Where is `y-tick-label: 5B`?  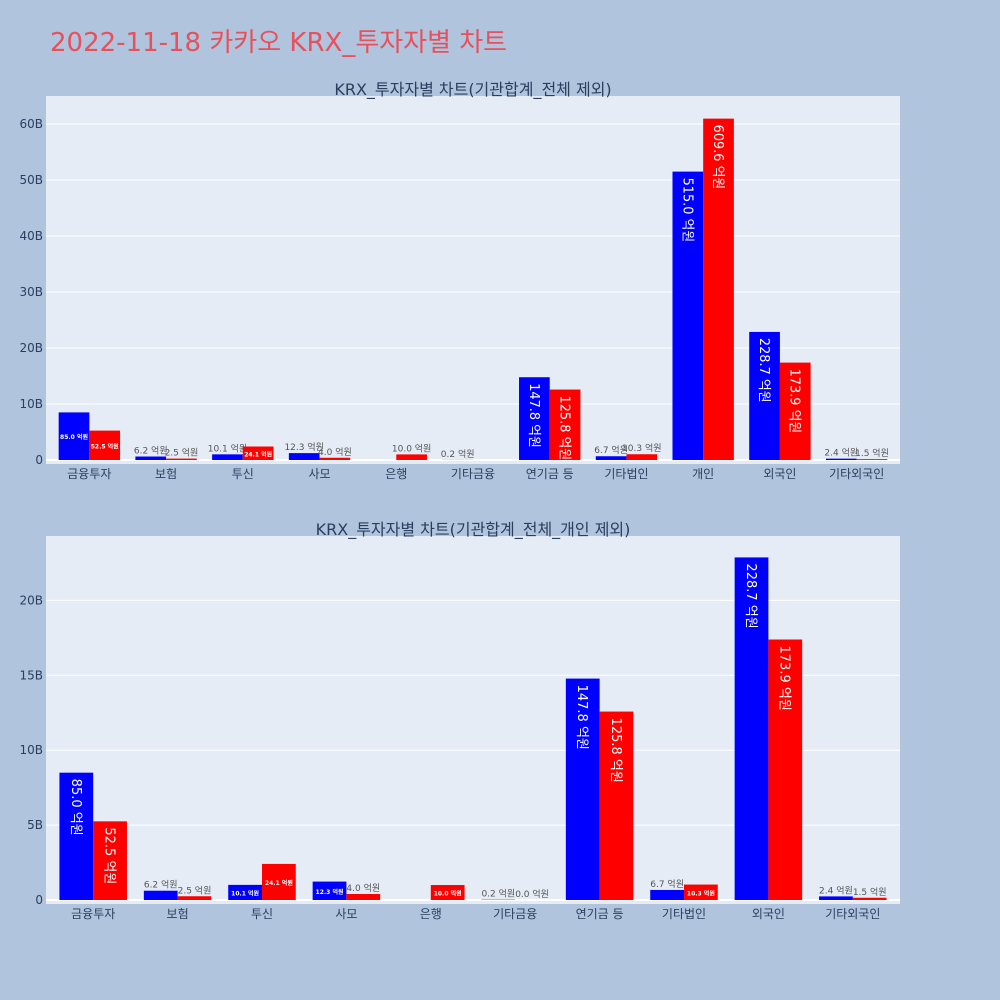 y-tick-label: 5B is located at coordinates (35, 825).